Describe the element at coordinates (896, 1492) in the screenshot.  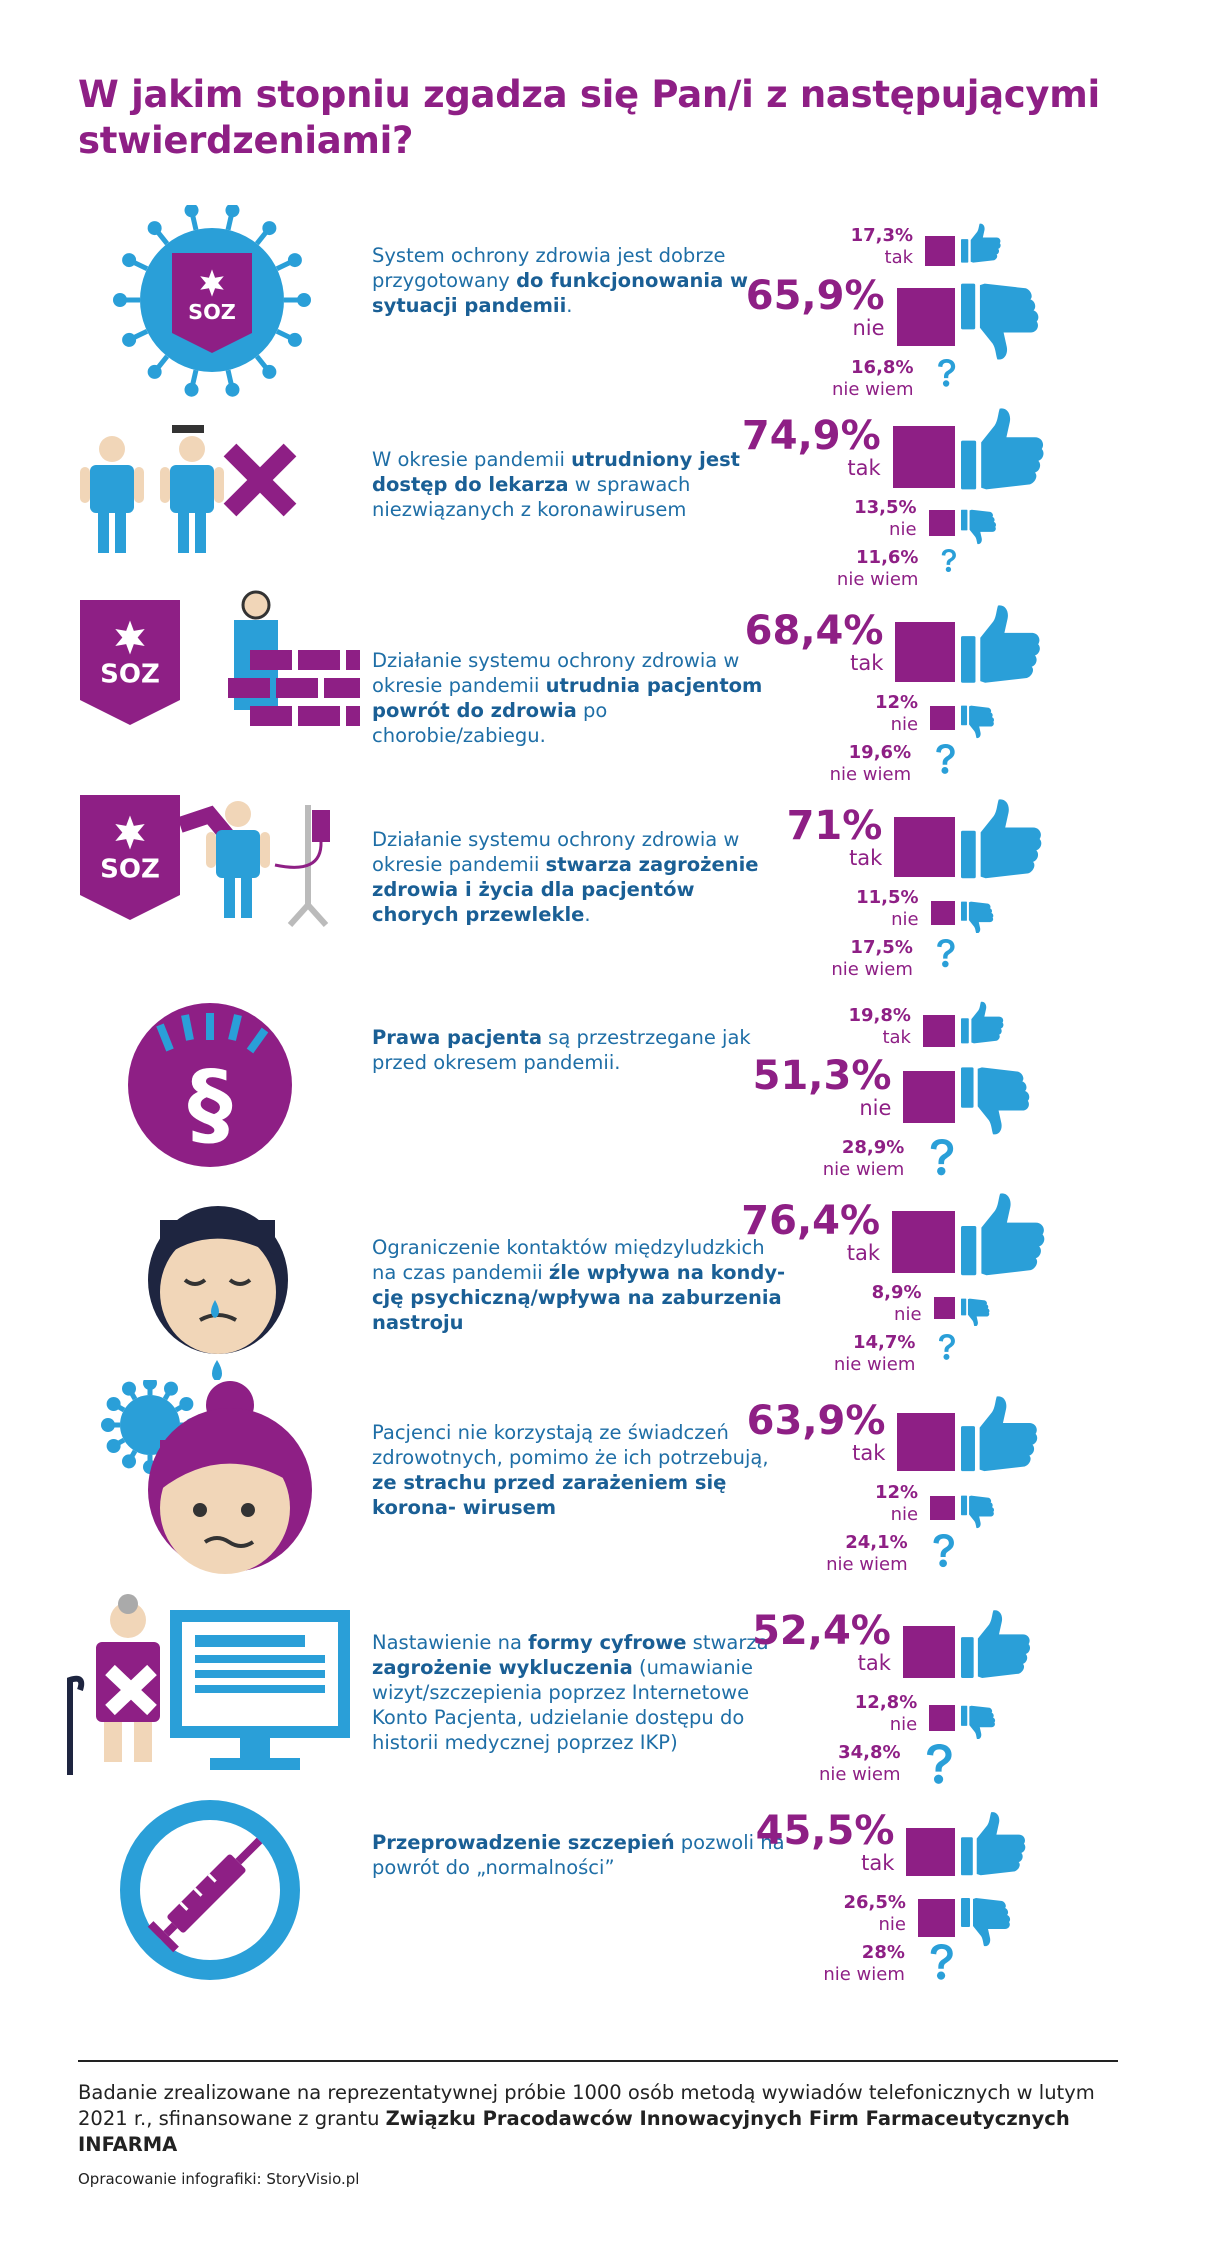
I see `value-percent: 12%` at that location.